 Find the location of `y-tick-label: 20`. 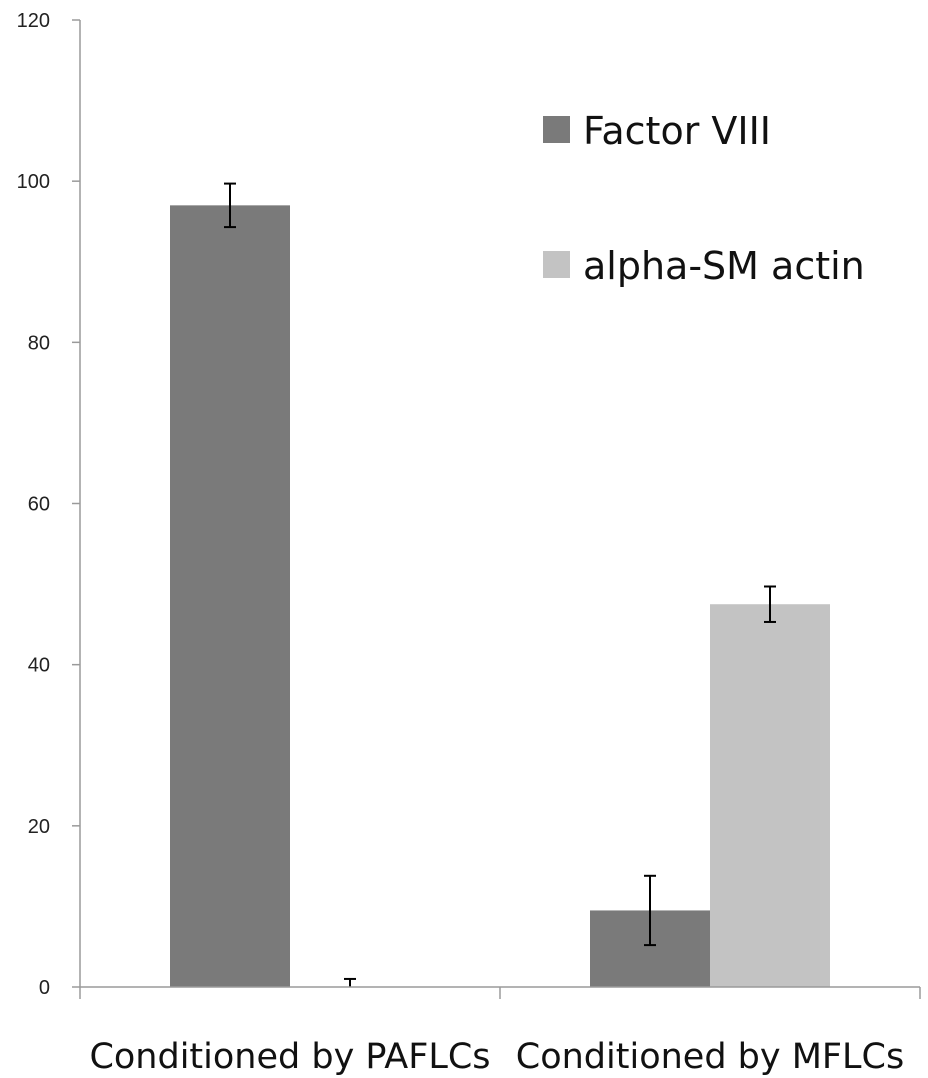

y-tick-label: 20 is located at coordinates (39, 827).